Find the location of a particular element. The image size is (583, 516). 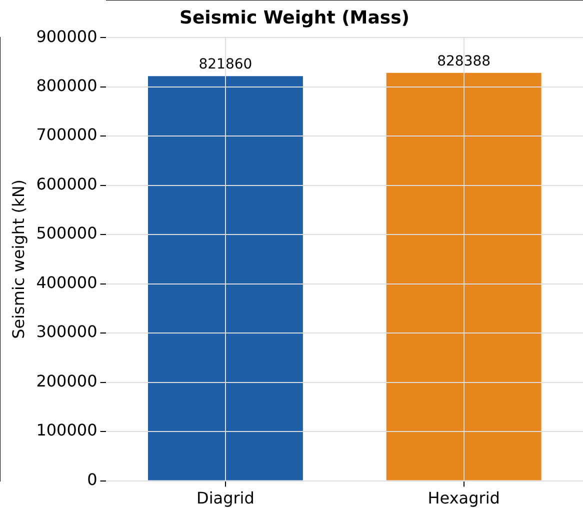

y-tick-label: 400000 is located at coordinates (67, 282).